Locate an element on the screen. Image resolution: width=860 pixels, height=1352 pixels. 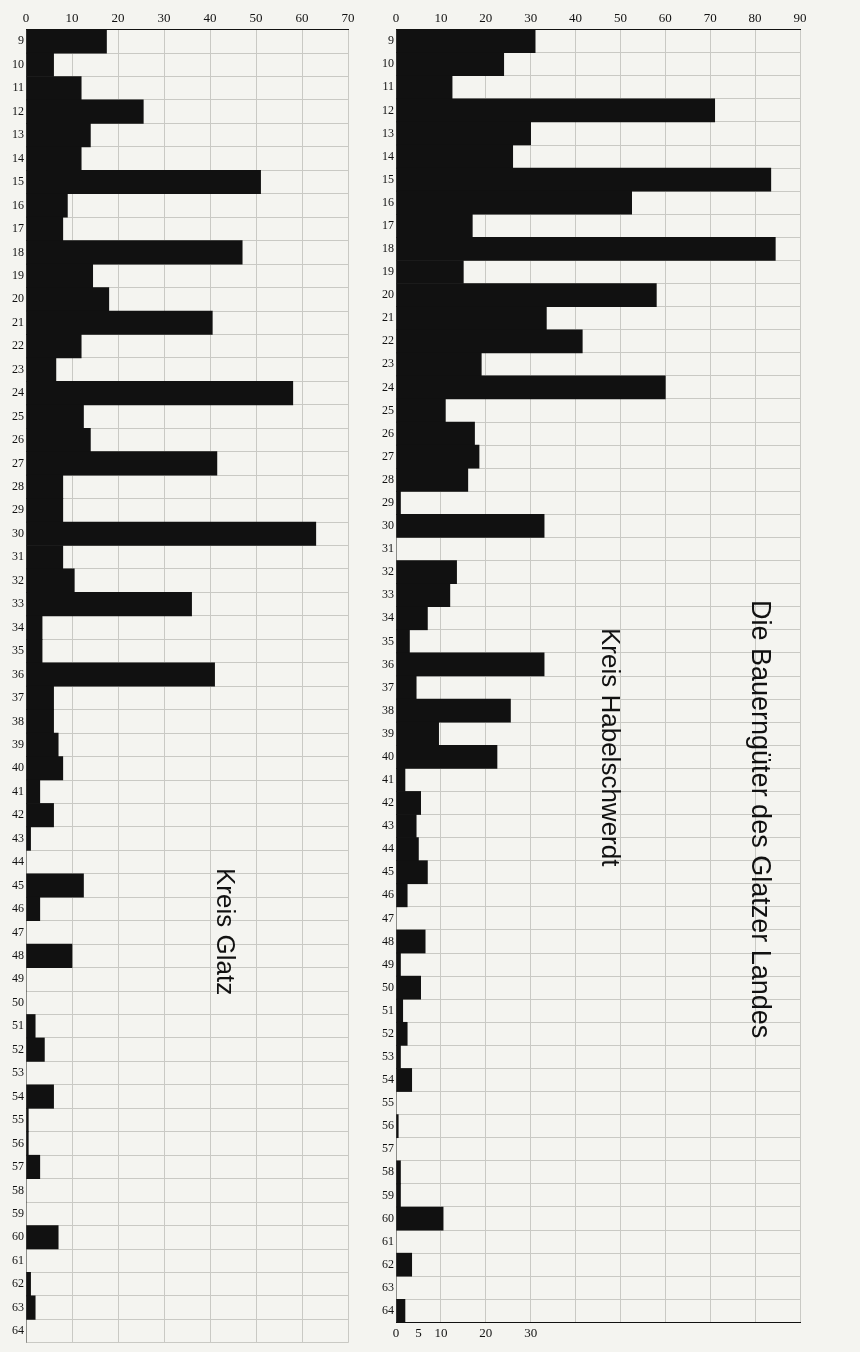
y-tick-label: 43 is located at coordinates (18, 837).